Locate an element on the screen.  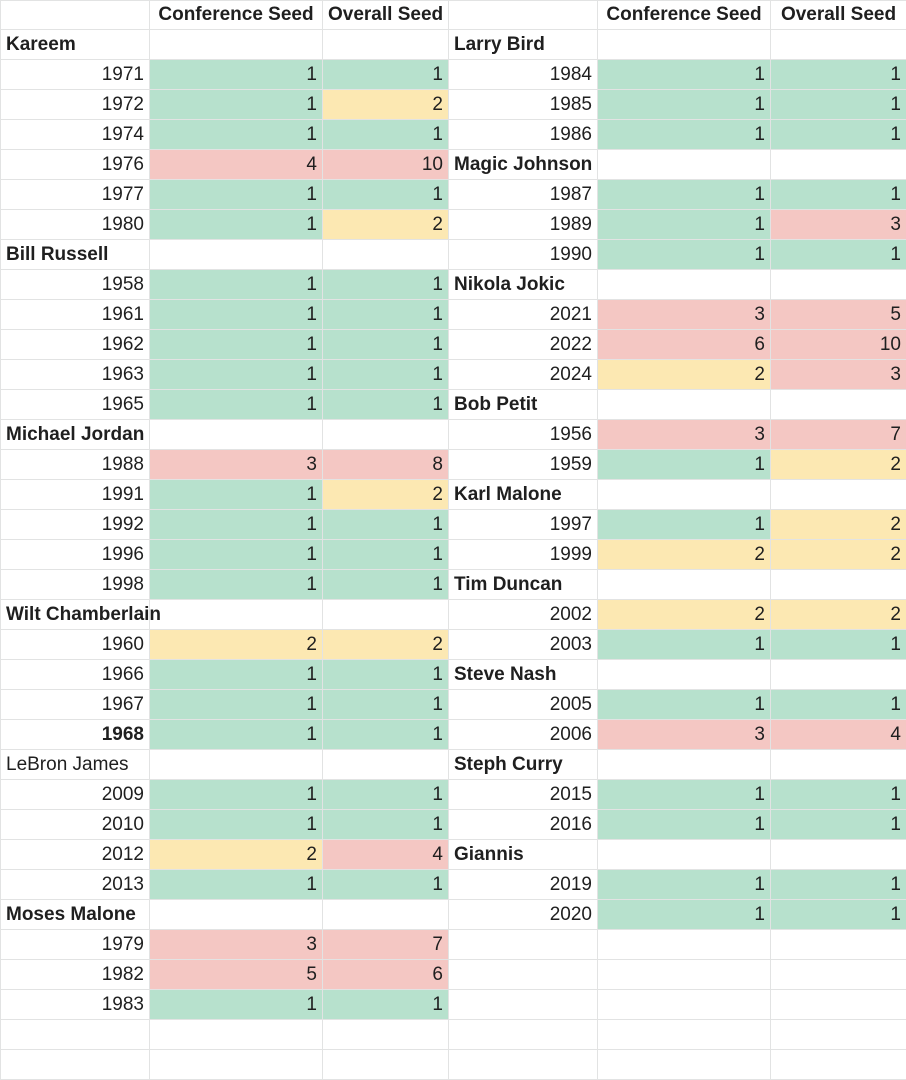
year-cell: 2002 is located at coordinates (523, 615).